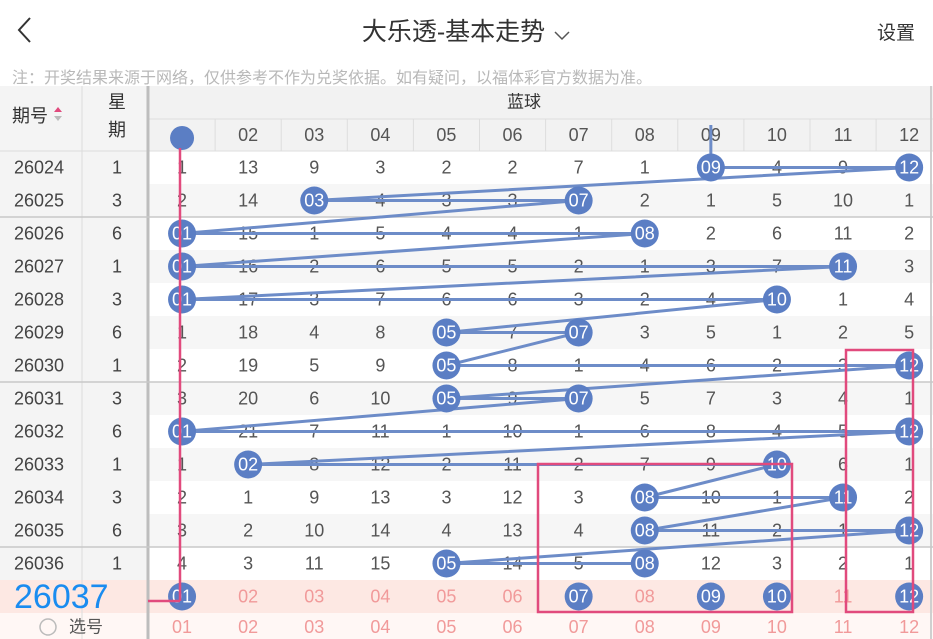 The width and height of the screenshot is (933, 639). What do you see at coordinates (446, 627) in the screenshot?
I see `select-number: 05` at bounding box center [446, 627].